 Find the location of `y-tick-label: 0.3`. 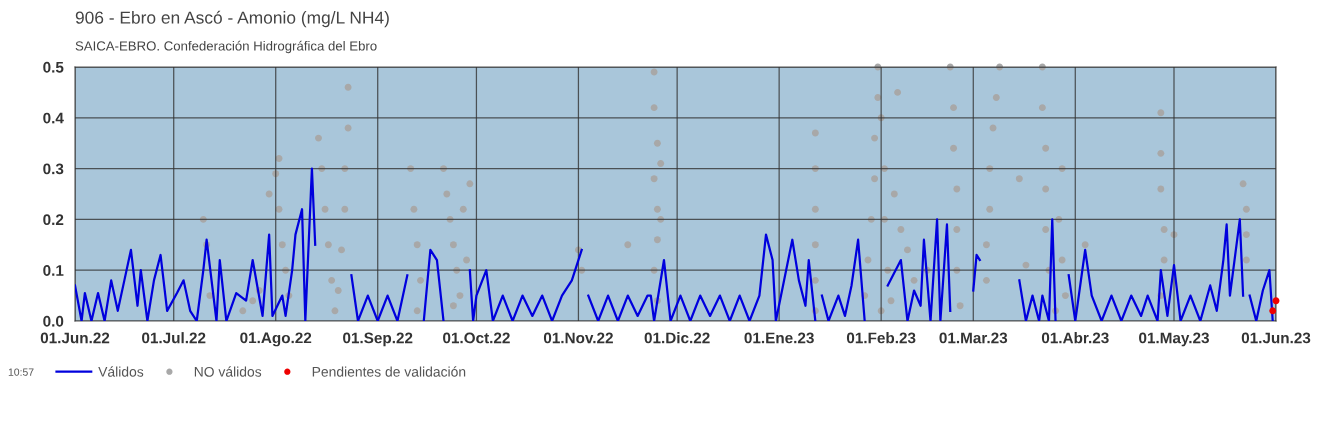

y-tick-label: 0.3 is located at coordinates (53, 169).